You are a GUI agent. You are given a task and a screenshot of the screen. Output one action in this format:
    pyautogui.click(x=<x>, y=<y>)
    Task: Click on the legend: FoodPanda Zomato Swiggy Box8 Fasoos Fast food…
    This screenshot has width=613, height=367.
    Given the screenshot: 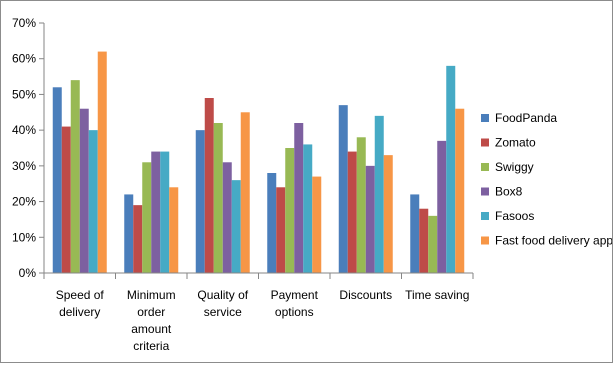 What is the action you would take?
    pyautogui.click(x=547, y=179)
    